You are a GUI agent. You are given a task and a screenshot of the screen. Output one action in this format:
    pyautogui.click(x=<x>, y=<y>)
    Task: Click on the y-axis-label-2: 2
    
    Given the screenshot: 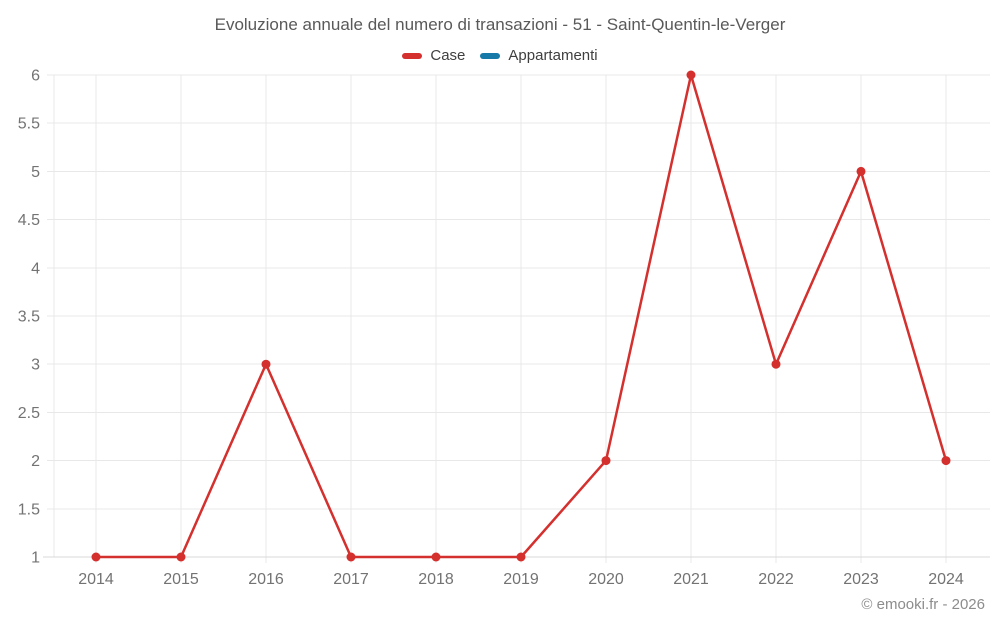 What is the action you would take?
    pyautogui.click(x=35, y=461)
    